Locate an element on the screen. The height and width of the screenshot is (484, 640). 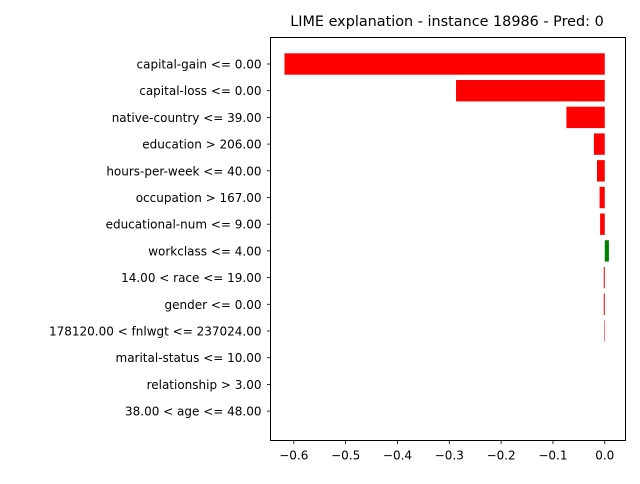
y-tick-label: capital-gain <= 0.00 is located at coordinates (199, 65).